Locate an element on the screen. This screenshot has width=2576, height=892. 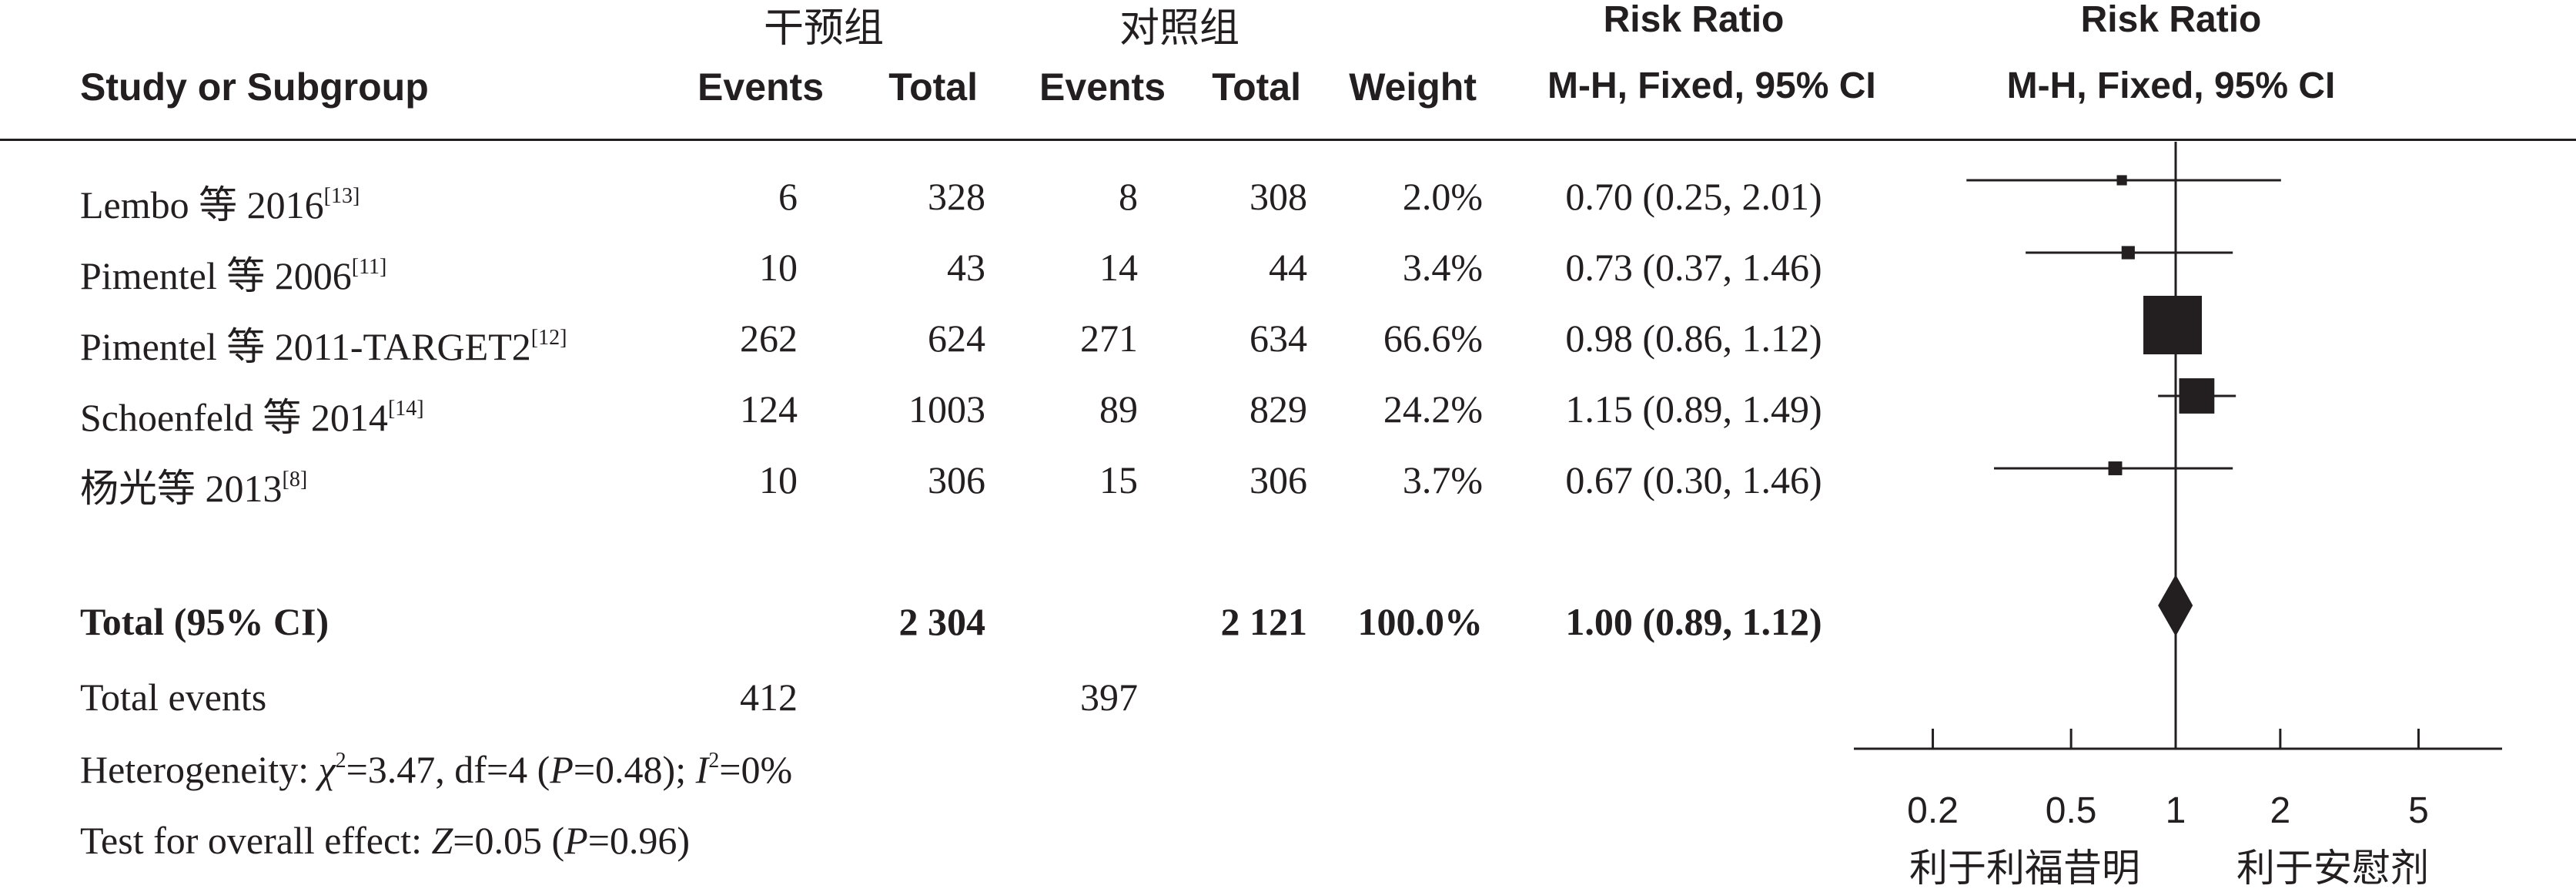
events-intervention: 124 is located at coordinates (769, 409).